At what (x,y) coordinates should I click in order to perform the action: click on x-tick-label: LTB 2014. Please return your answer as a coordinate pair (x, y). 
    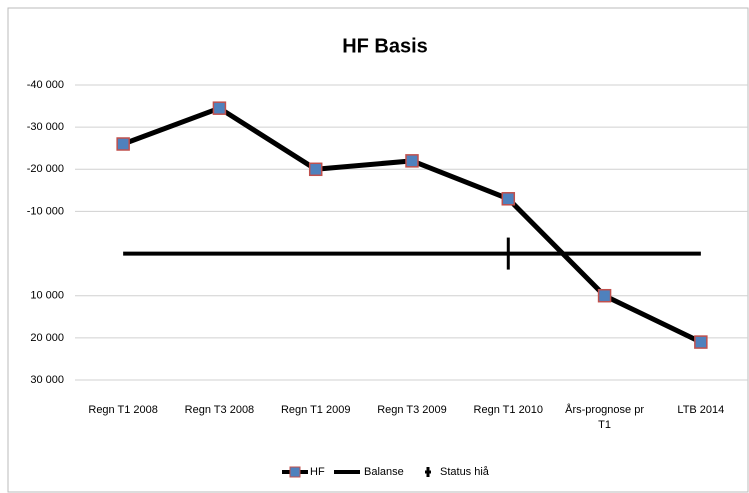
    Looking at the image, I should click on (701, 410).